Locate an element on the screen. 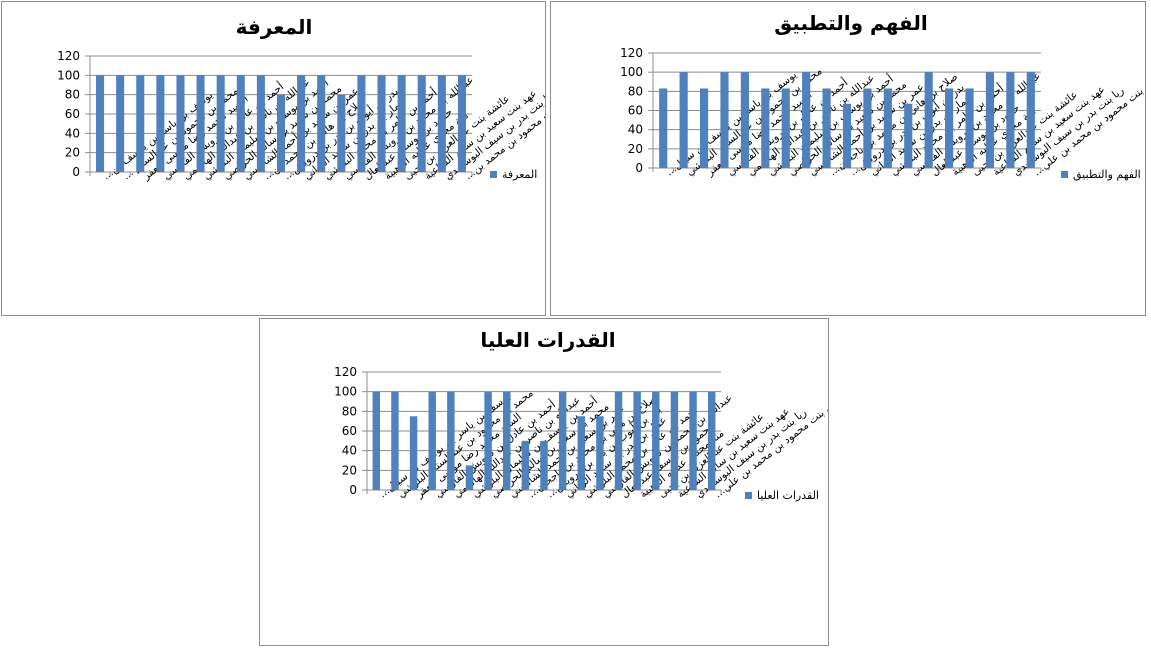 The image size is (1151, 649). chart-title: المعرفة is located at coordinates (274, 27).